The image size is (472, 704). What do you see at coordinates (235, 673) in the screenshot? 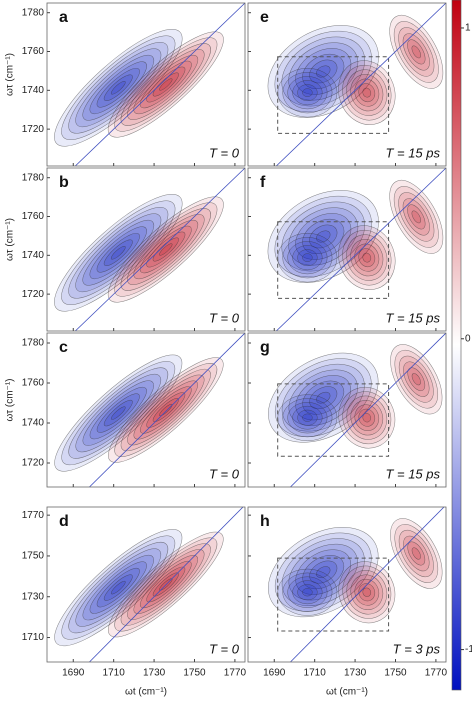
I see `x-tick-label: 1770` at bounding box center [235, 673].